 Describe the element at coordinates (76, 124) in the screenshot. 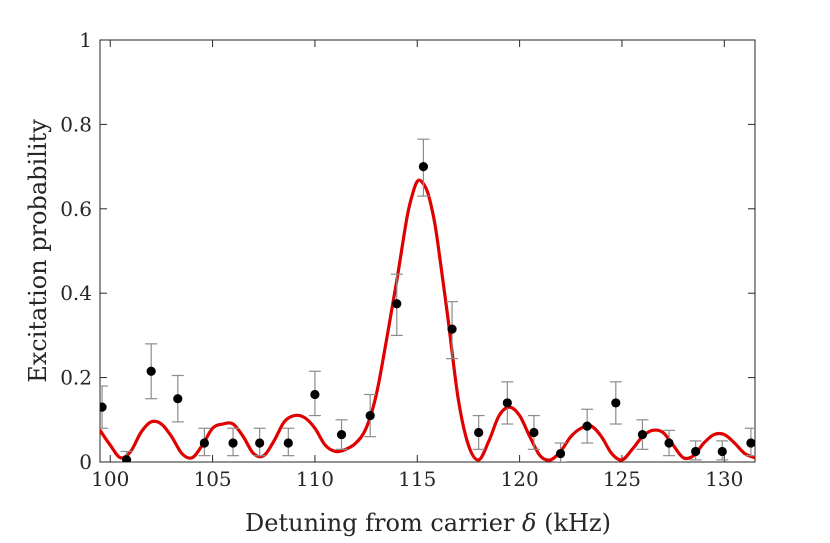

I see `y-tick-label: 0.8` at that location.